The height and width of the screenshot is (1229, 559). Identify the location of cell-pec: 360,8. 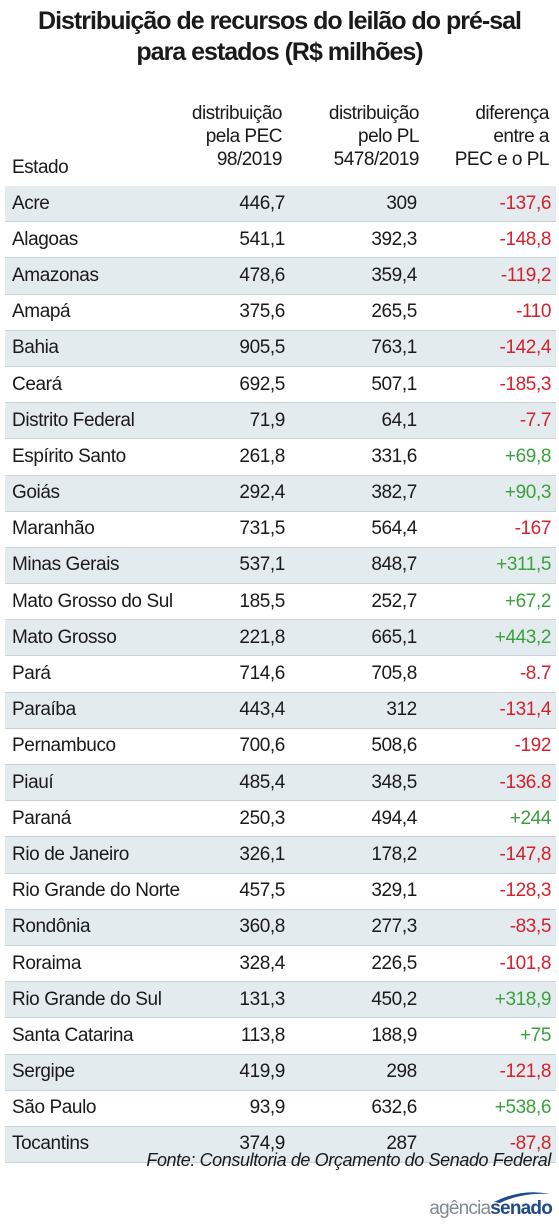
(242, 927).